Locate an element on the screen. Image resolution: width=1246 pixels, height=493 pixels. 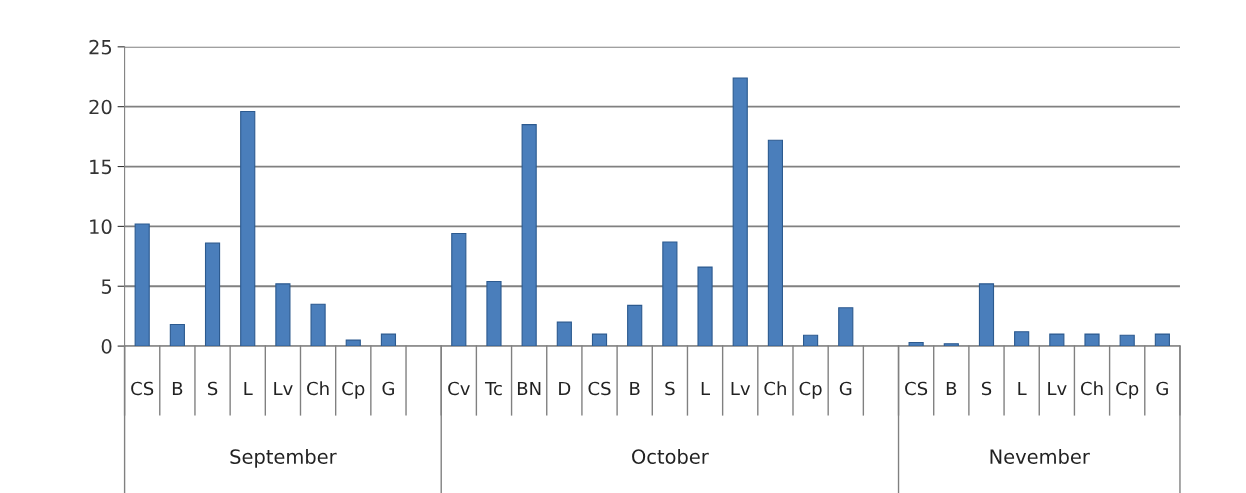
x-tick-label: Cv is located at coordinates (459, 388).